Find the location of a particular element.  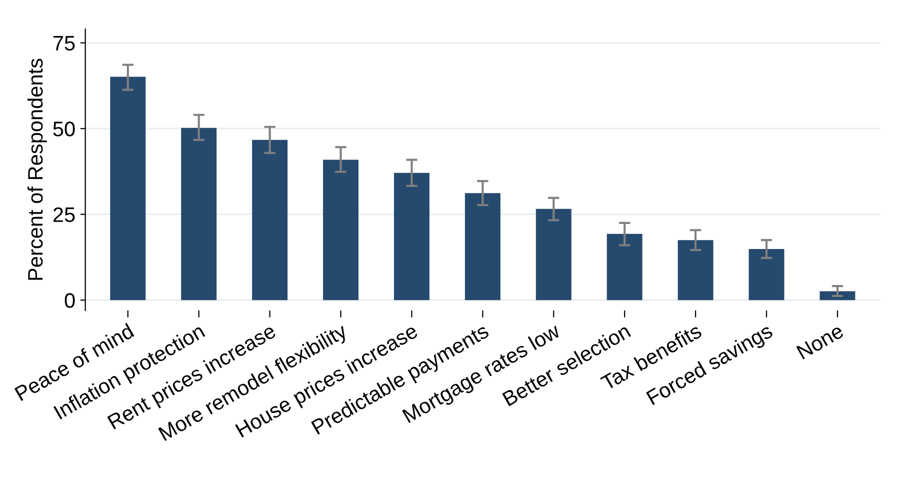

y-tick-label: 0 is located at coordinates (69, 300).